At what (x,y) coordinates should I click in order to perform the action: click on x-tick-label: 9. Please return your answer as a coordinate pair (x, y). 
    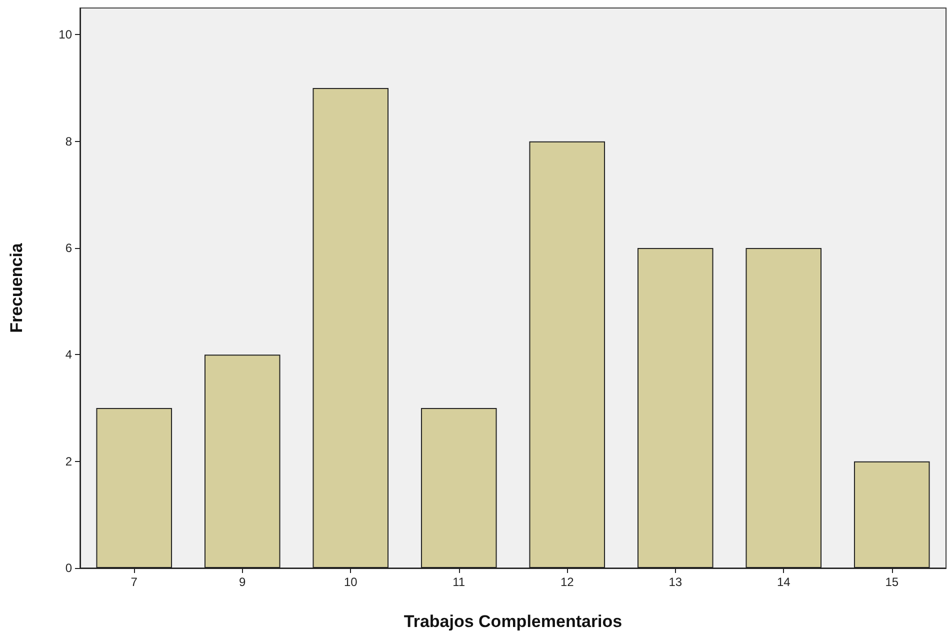
    Looking at the image, I should click on (242, 582).